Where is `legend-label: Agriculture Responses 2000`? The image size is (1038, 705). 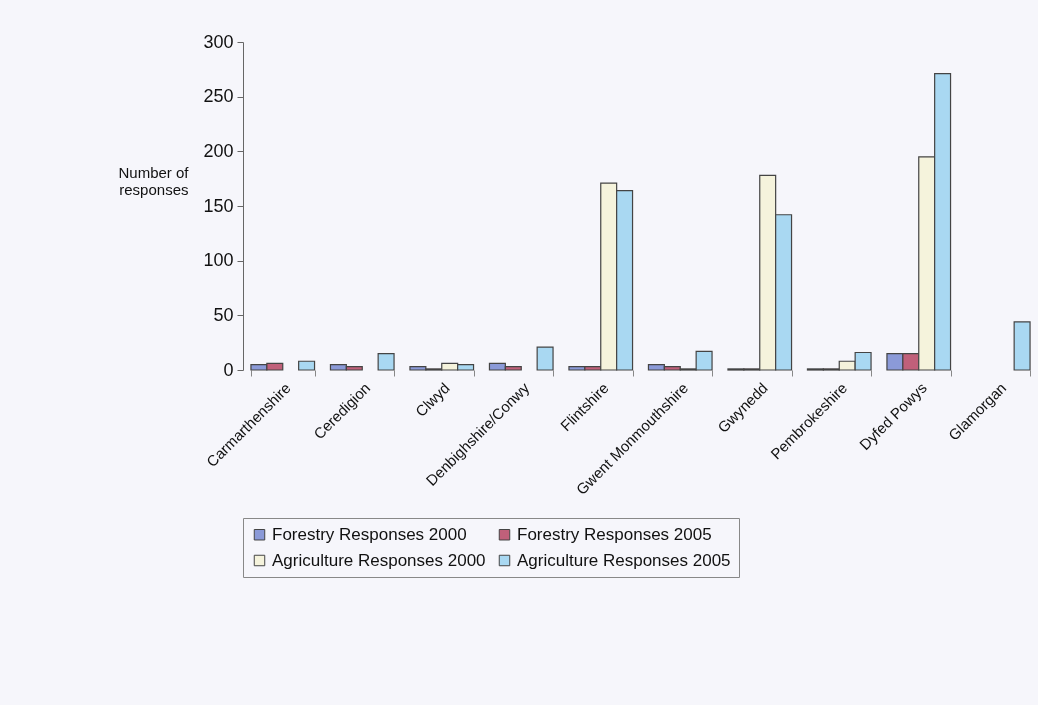
legend-label: Agriculture Responses 2000 is located at coordinates (379, 560).